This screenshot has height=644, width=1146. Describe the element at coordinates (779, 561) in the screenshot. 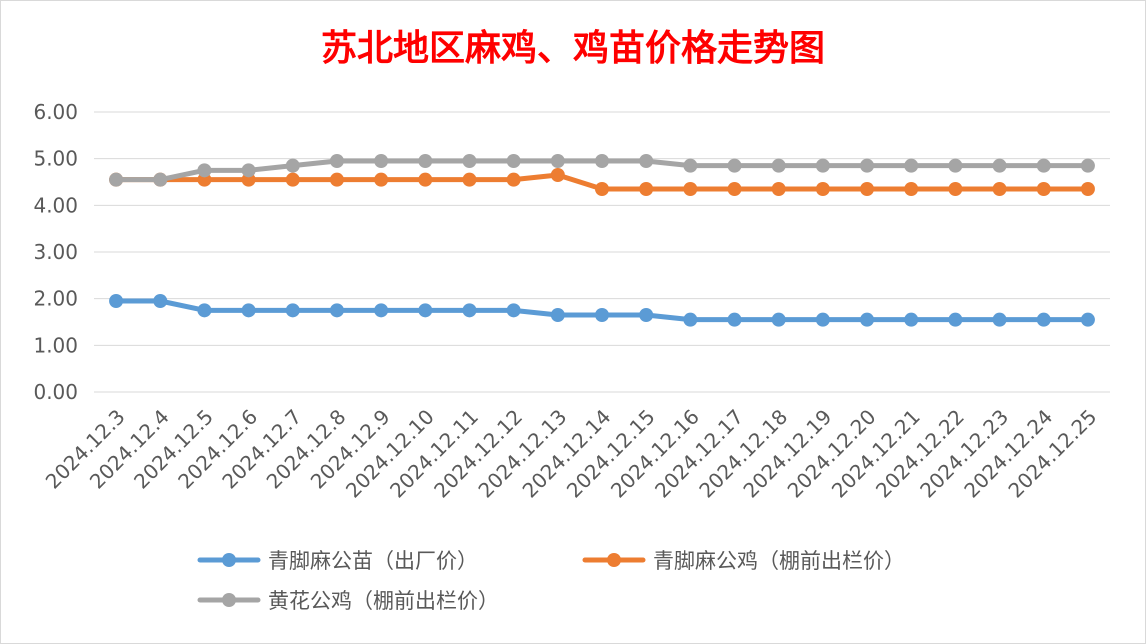

I see `legend-label: 青脚麻公鸡（棚前出栏价）` at that location.